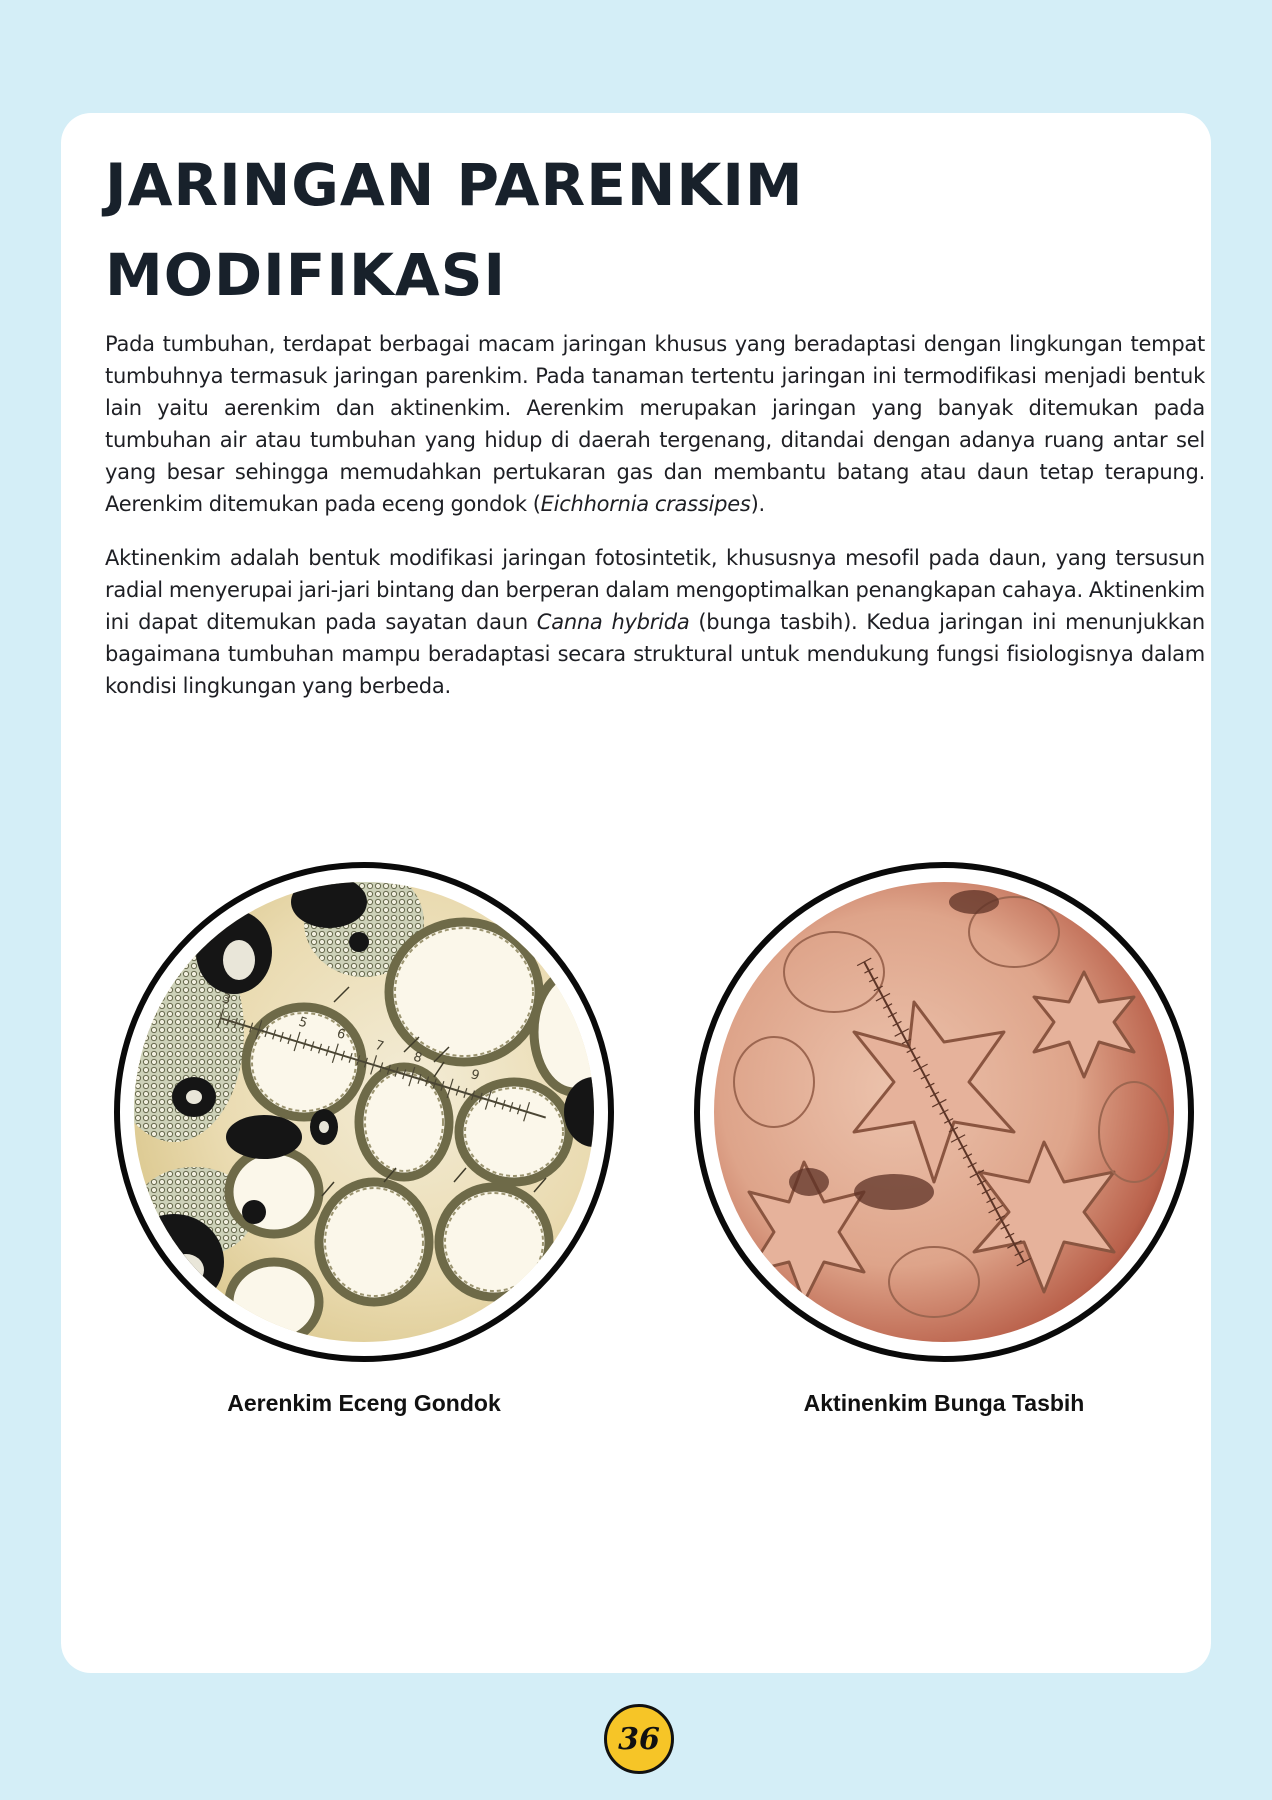  I want to click on aktinenkim-image, so click(944, 1112).